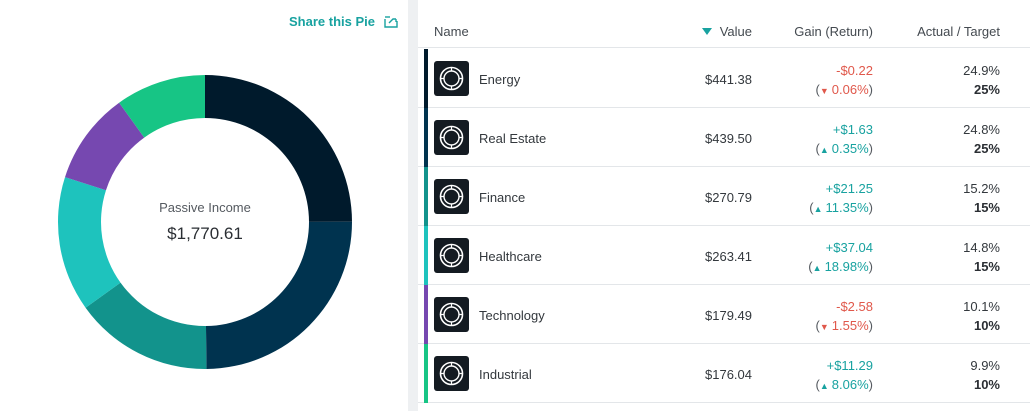 This screenshot has height=411, width=1030. I want to click on header-value: Value, so click(726, 31).